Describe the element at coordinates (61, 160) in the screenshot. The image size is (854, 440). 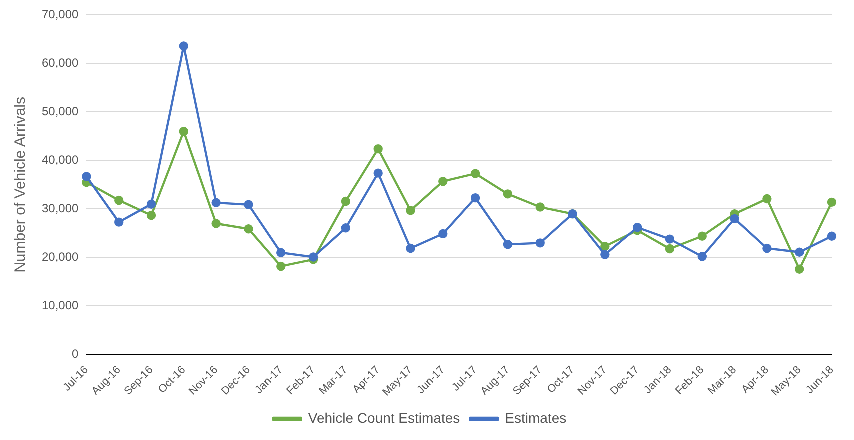
I see `y-tick-label: 40,000` at that location.